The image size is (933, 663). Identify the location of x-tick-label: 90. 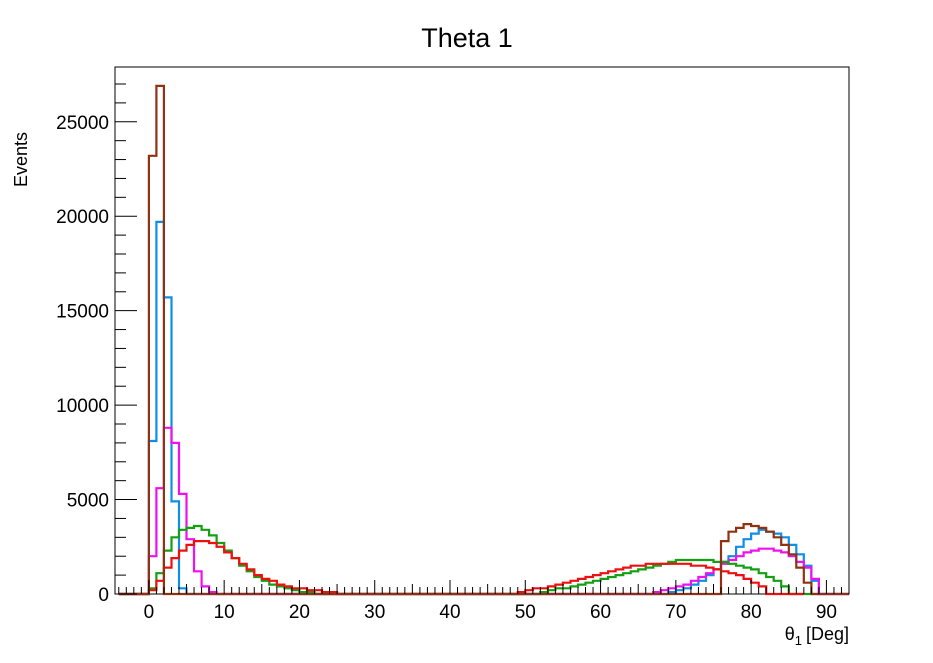
(826, 612).